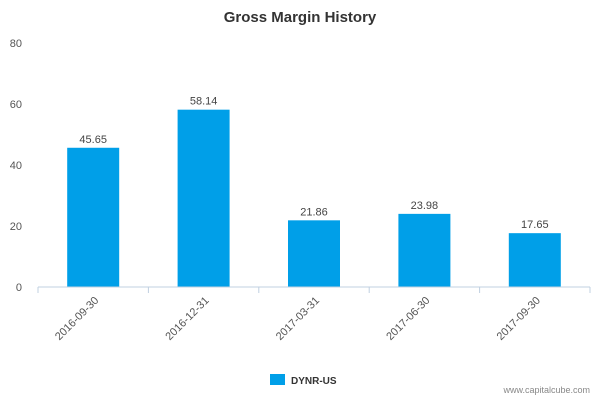  Describe the element at coordinates (16, 105) in the screenshot. I see `y-tick-label: 60` at that location.